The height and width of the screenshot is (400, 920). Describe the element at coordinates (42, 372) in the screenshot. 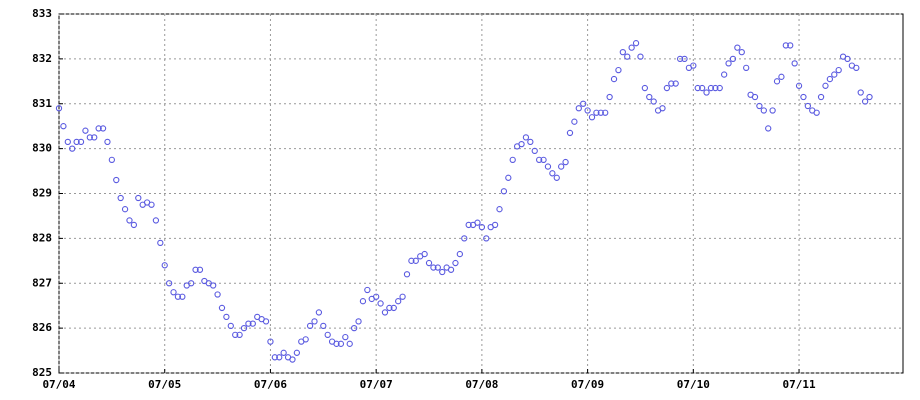

I see `y-tick-label: 825` at that location.